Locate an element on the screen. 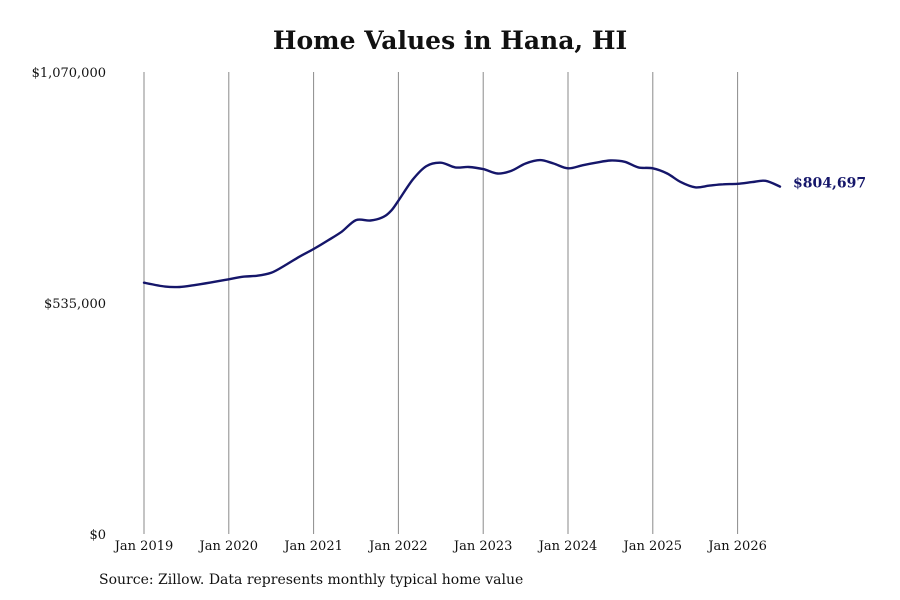 This screenshot has width=900, height=600. x-tick-label: Jan 2026 is located at coordinates (736, 546).